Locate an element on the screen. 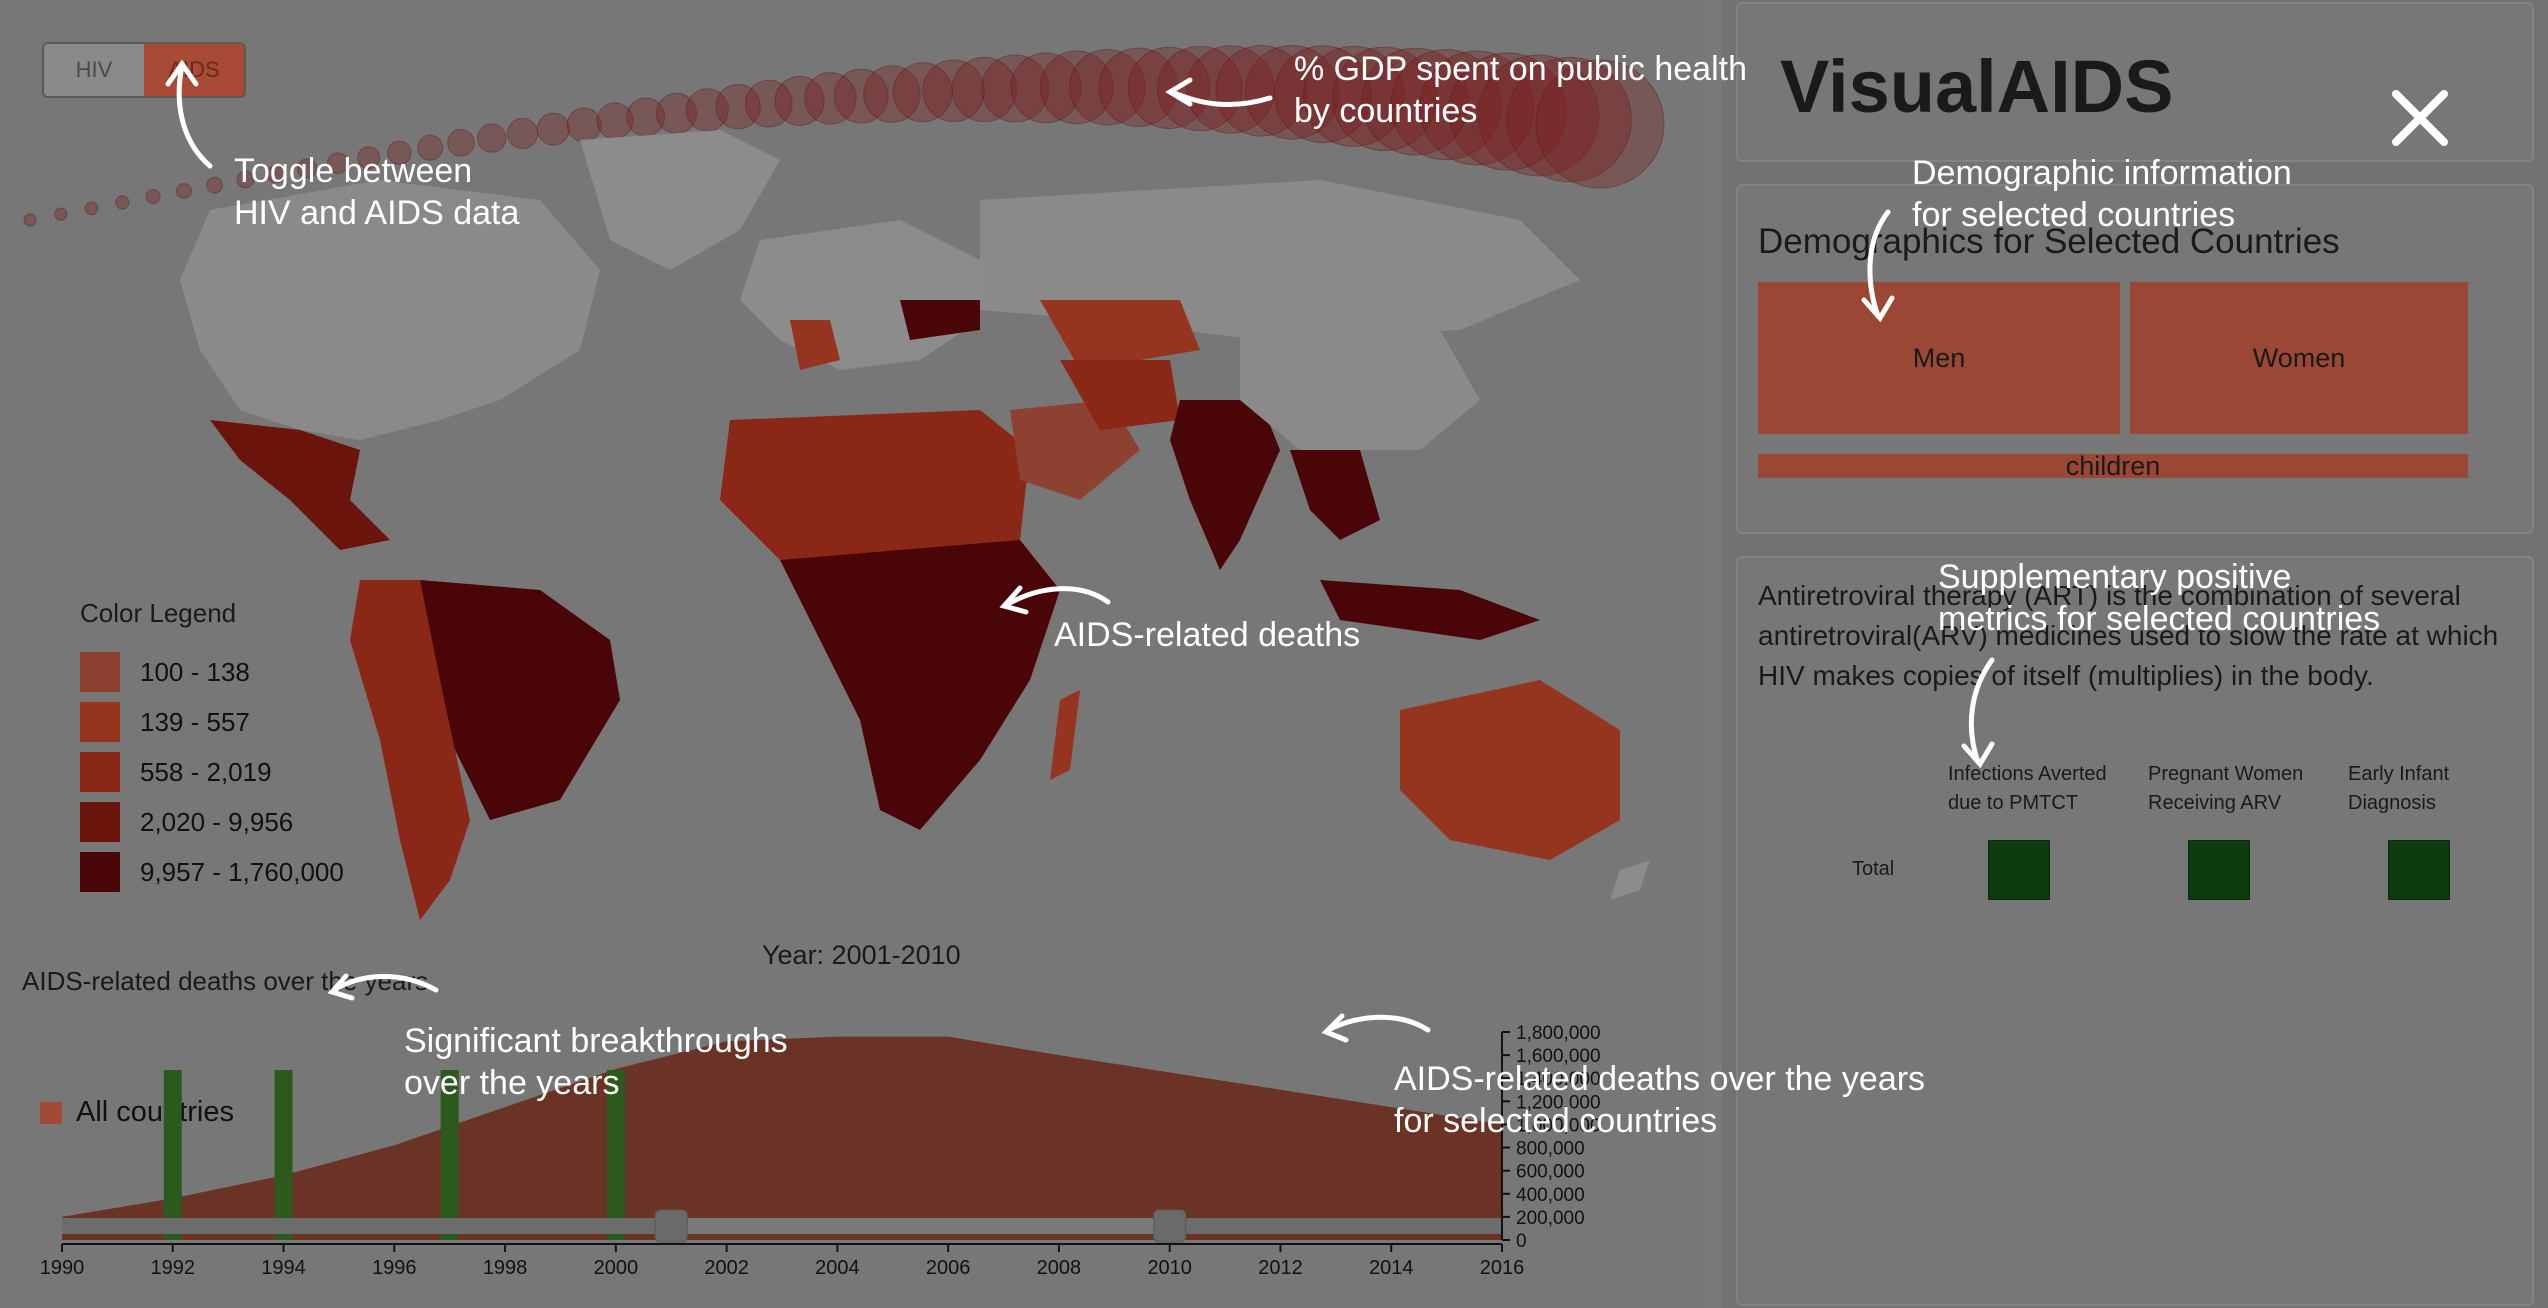 Image resolution: width=2548 pixels, height=1308 pixels. map-region-australia is located at coordinates (1510, 770).